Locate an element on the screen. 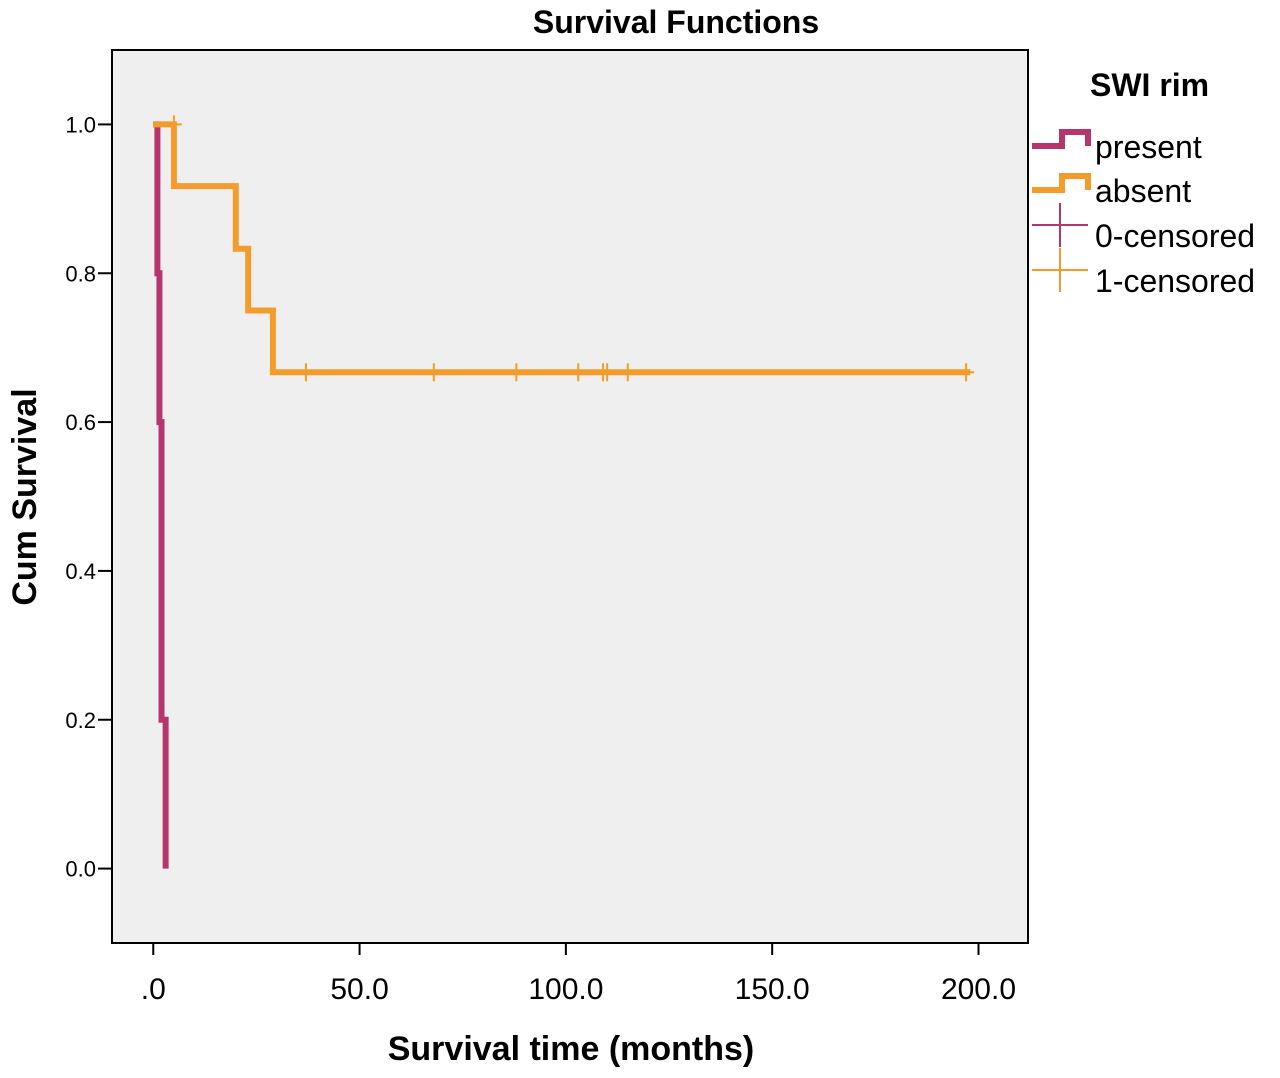 The height and width of the screenshot is (1078, 1280). y-tick-label: 0.2 is located at coordinates (80, 720).